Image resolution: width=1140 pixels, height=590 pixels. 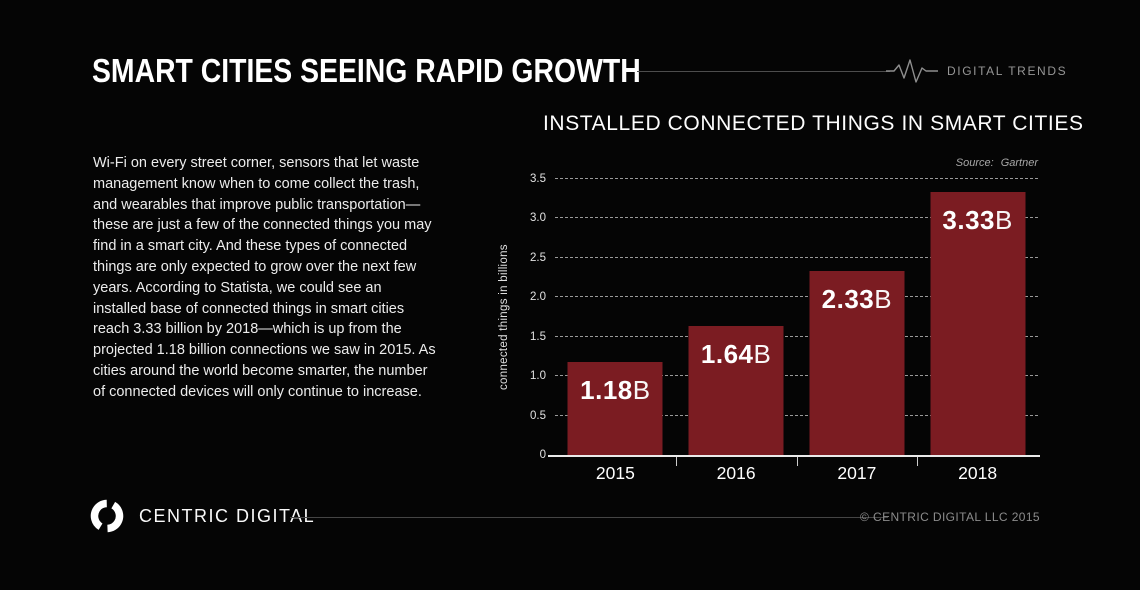 What do you see at coordinates (974, 163) in the screenshot?
I see `source-label: Source:` at bounding box center [974, 163].